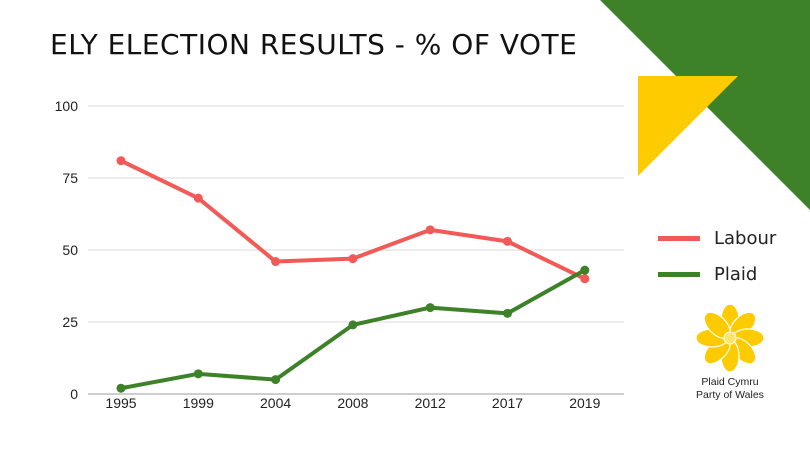  Describe the element at coordinates (730, 395) in the screenshot. I see `logo-line-2: Party of Wales` at that location.